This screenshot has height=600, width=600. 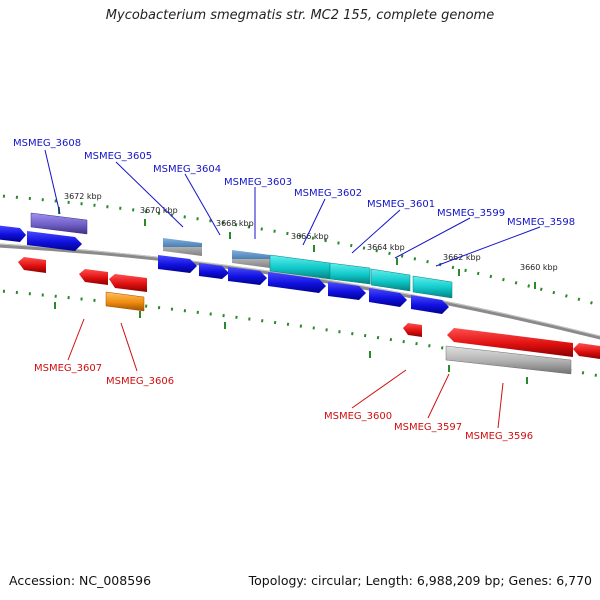 I want to click on gene-label-msmeg-3607: MSMEG_3607, so click(x=68, y=368).